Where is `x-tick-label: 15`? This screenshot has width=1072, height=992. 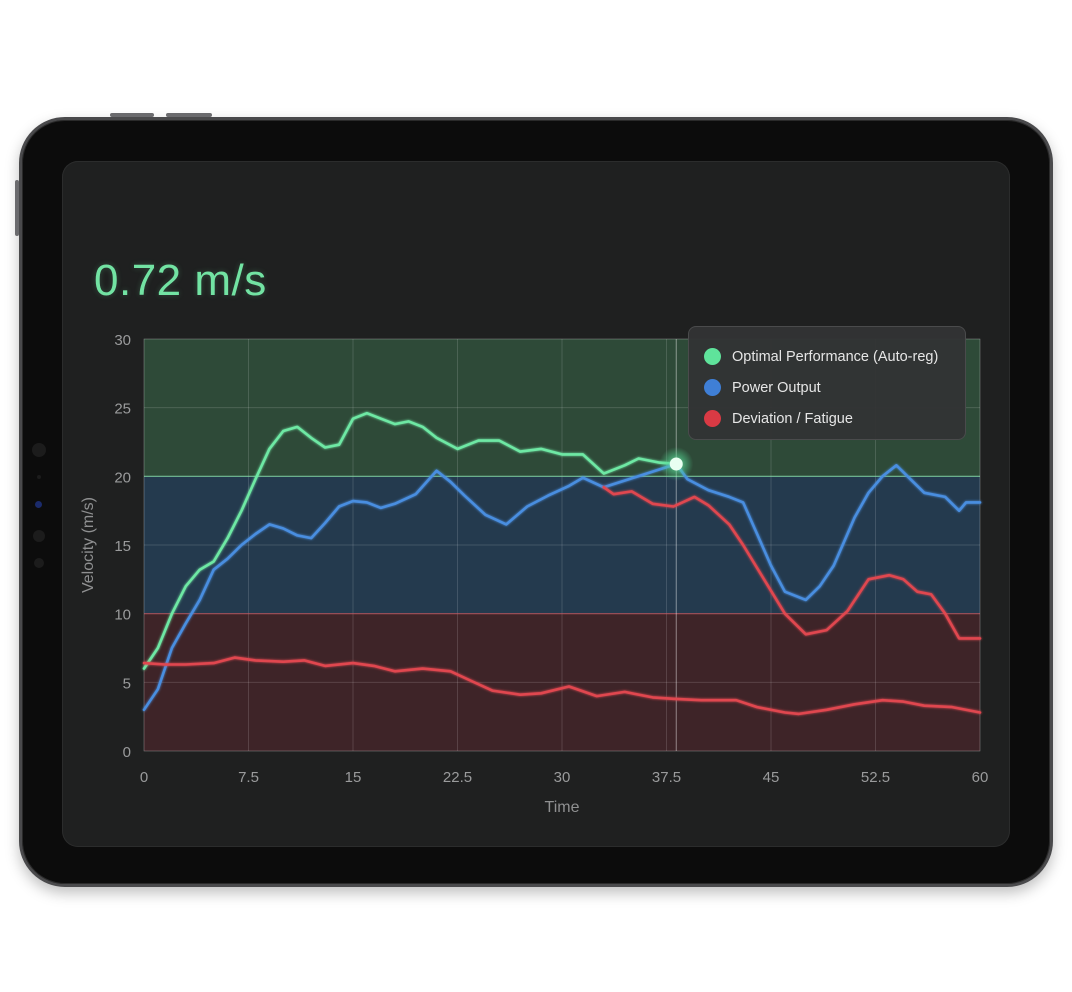 x-tick-label: 15 is located at coordinates (353, 777).